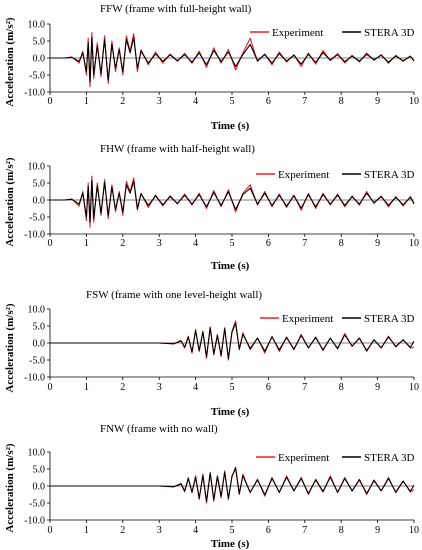 Image resolution: width=422 pixels, height=550 pixels. What do you see at coordinates (159, 429) in the screenshot?
I see `chart-title: FNW (frame with no wall)` at bounding box center [159, 429].